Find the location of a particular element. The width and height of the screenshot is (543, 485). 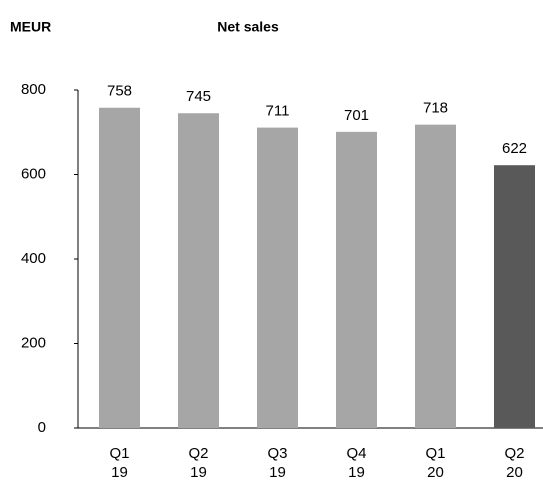

value-label: 622 is located at coordinates (514, 148).